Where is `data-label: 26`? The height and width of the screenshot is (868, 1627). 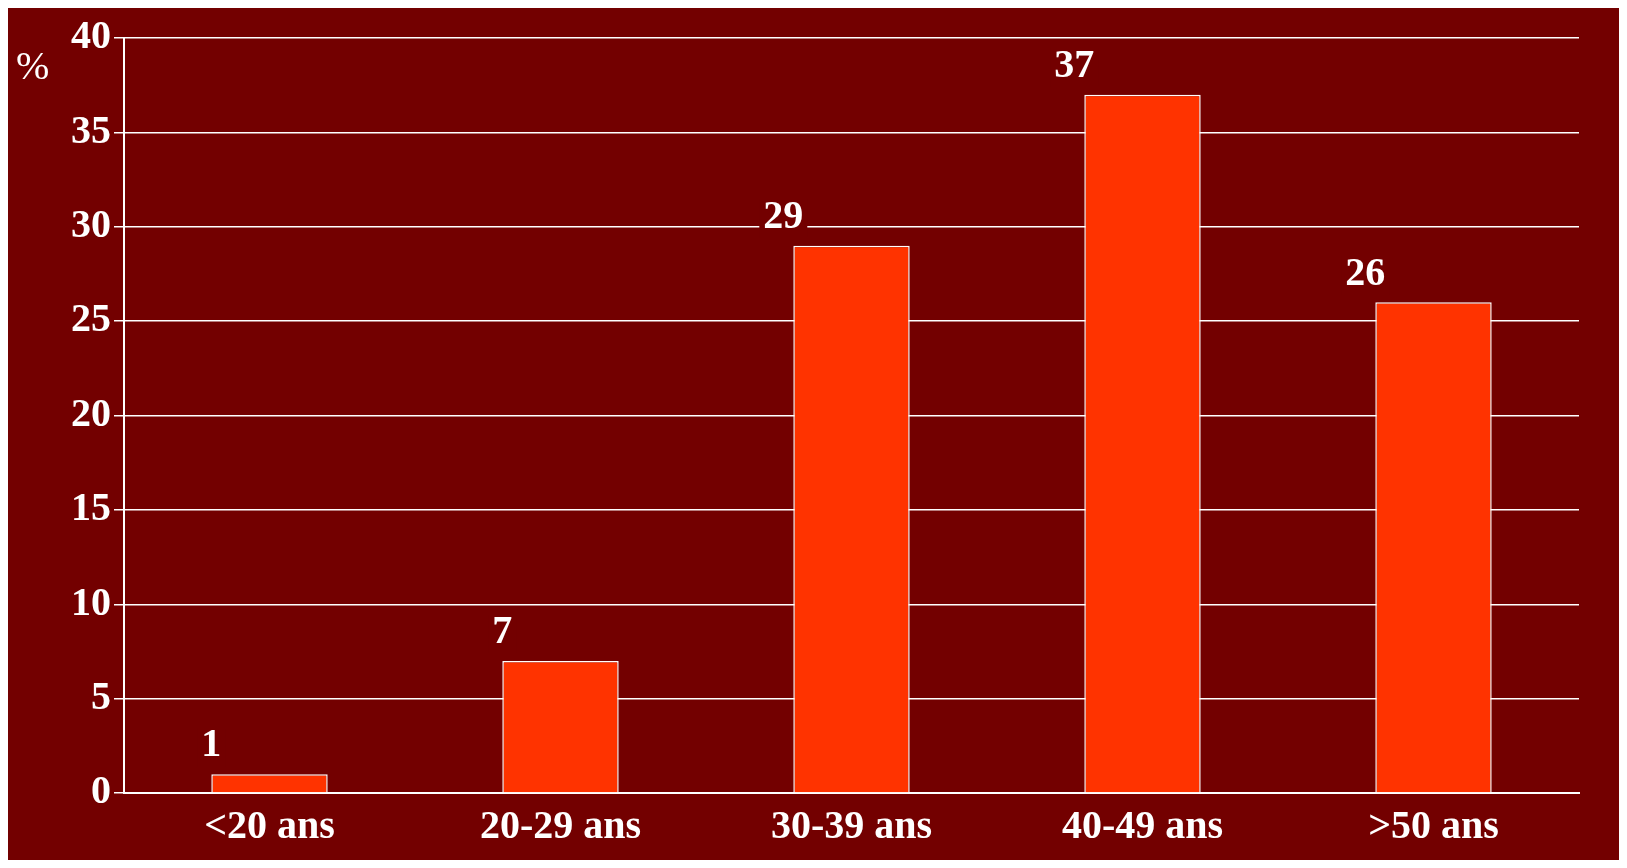 data-label: 26 is located at coordinates (1365, 271).